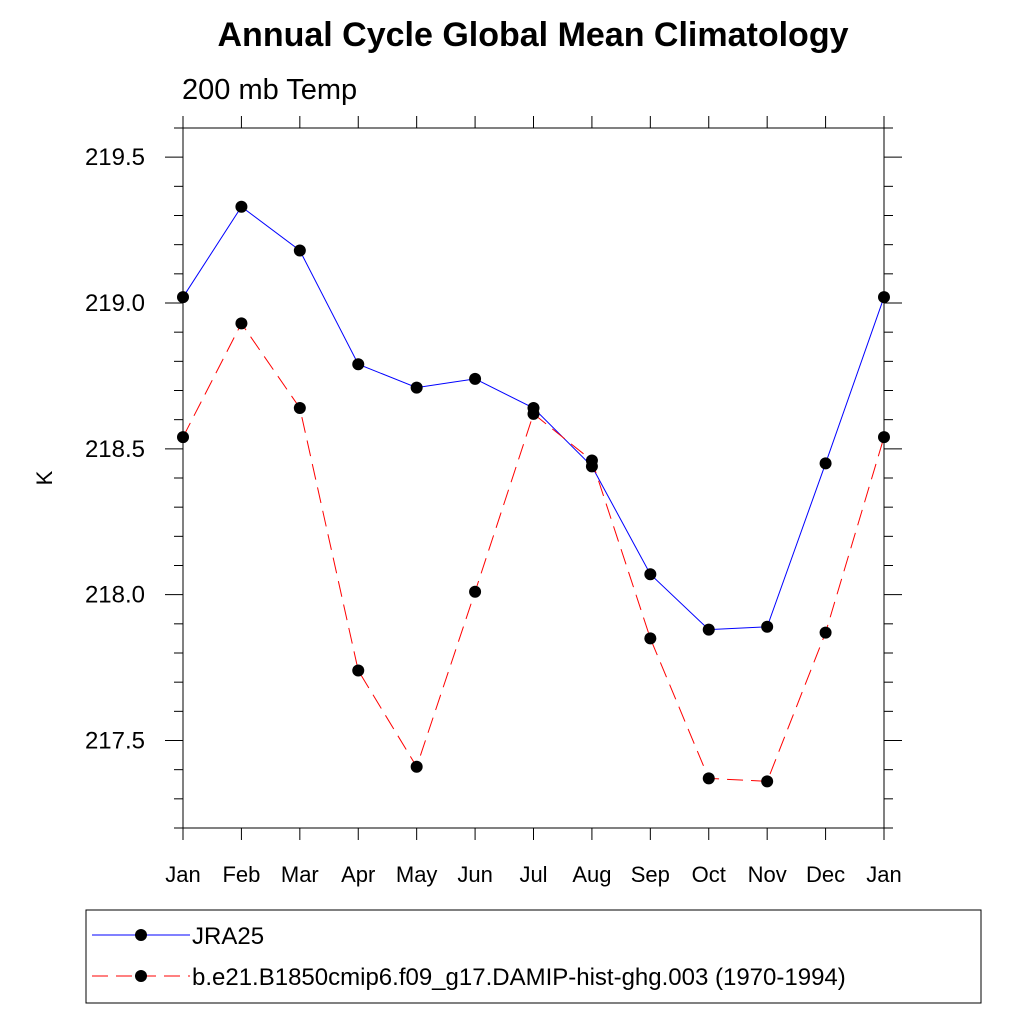 This screenshot has height=1024, width=1024. I want to click on x-tick-label: Dec, so click(825, 874).